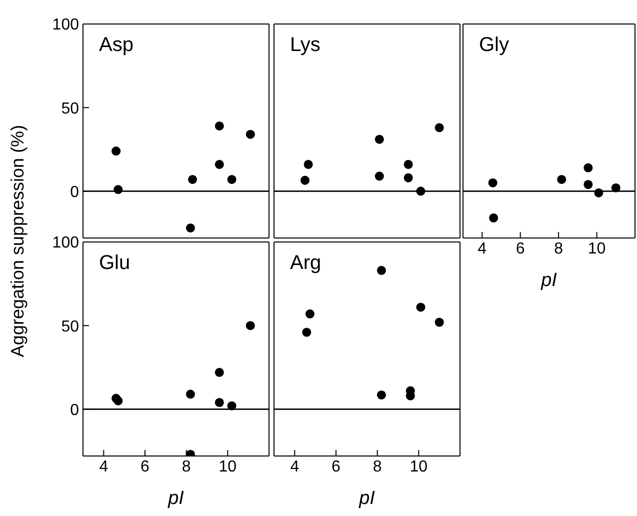  I want to click on text: Asp, so click(116, 45).